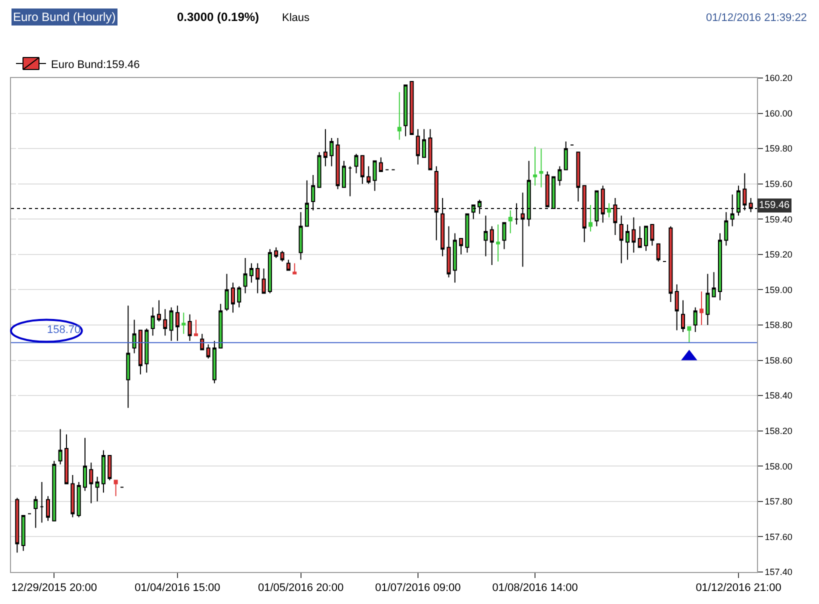 This screenshot has height=604, width=819. I want to click on y-tick-label: 158.80, so click(778, 325).